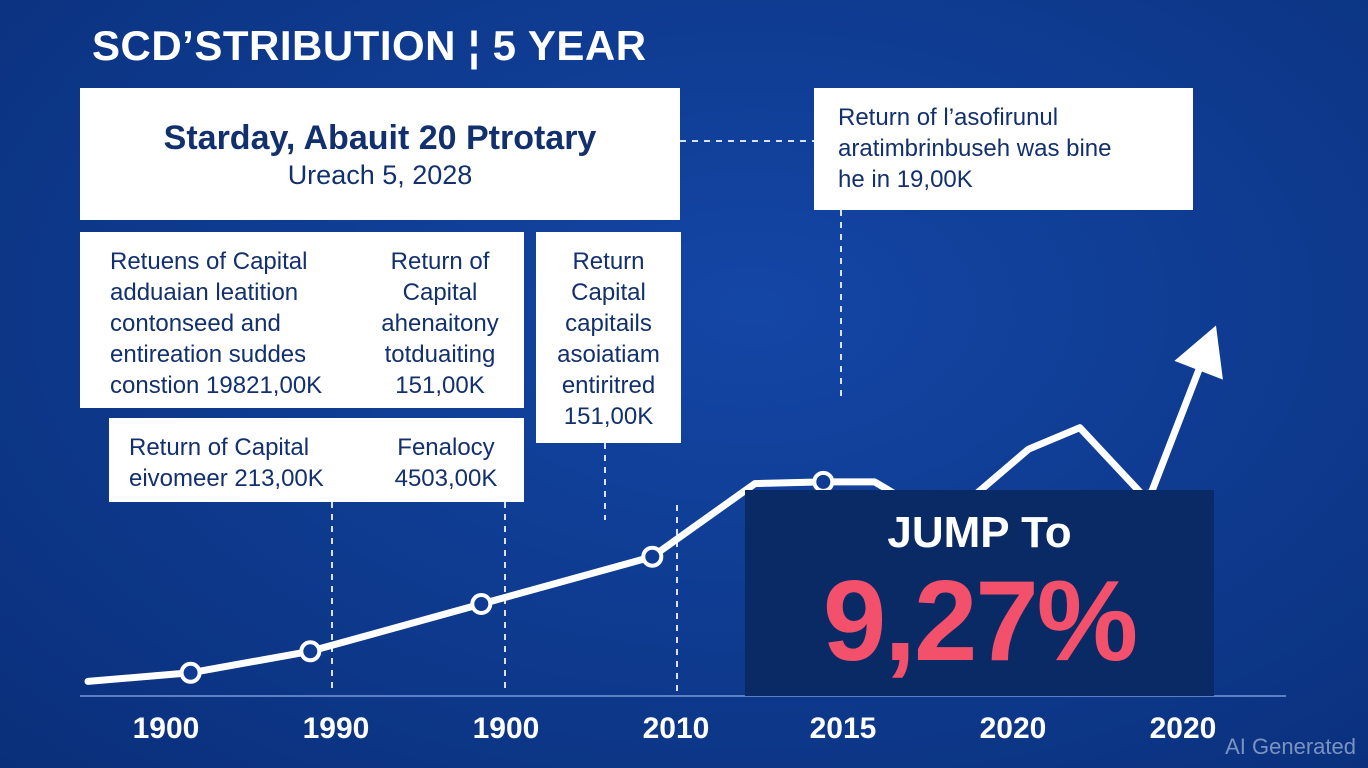 The height and width of the screenshot is (768, 1368). Describe the element at coordinates (446, 463) in the screenshot. I see `callout-bottom-column-2: Fenalocy 4503,00K` at that location.